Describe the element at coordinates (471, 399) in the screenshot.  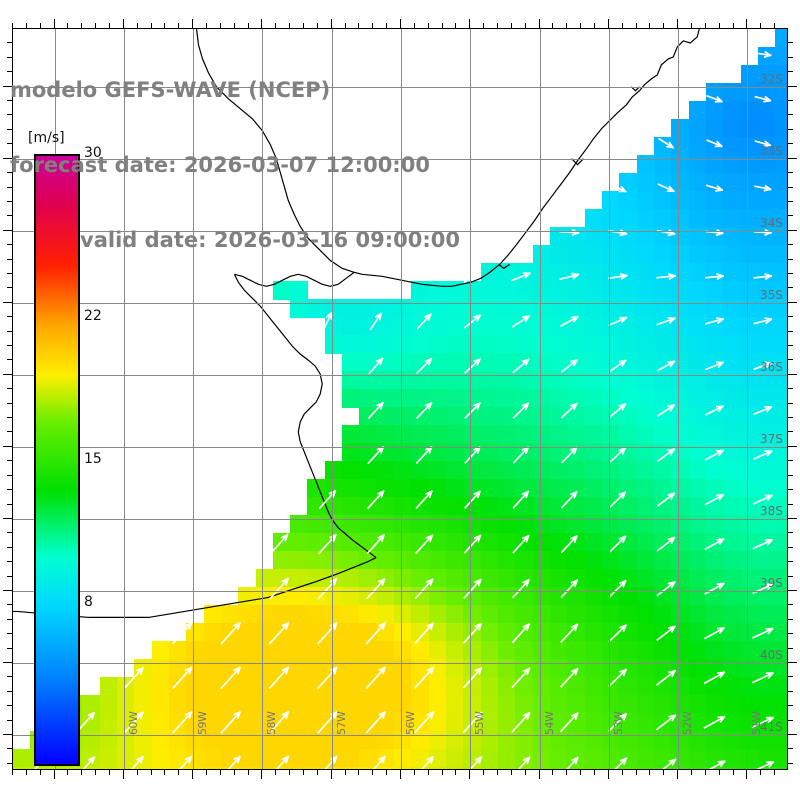
I see `grid-line-lon` at that location.